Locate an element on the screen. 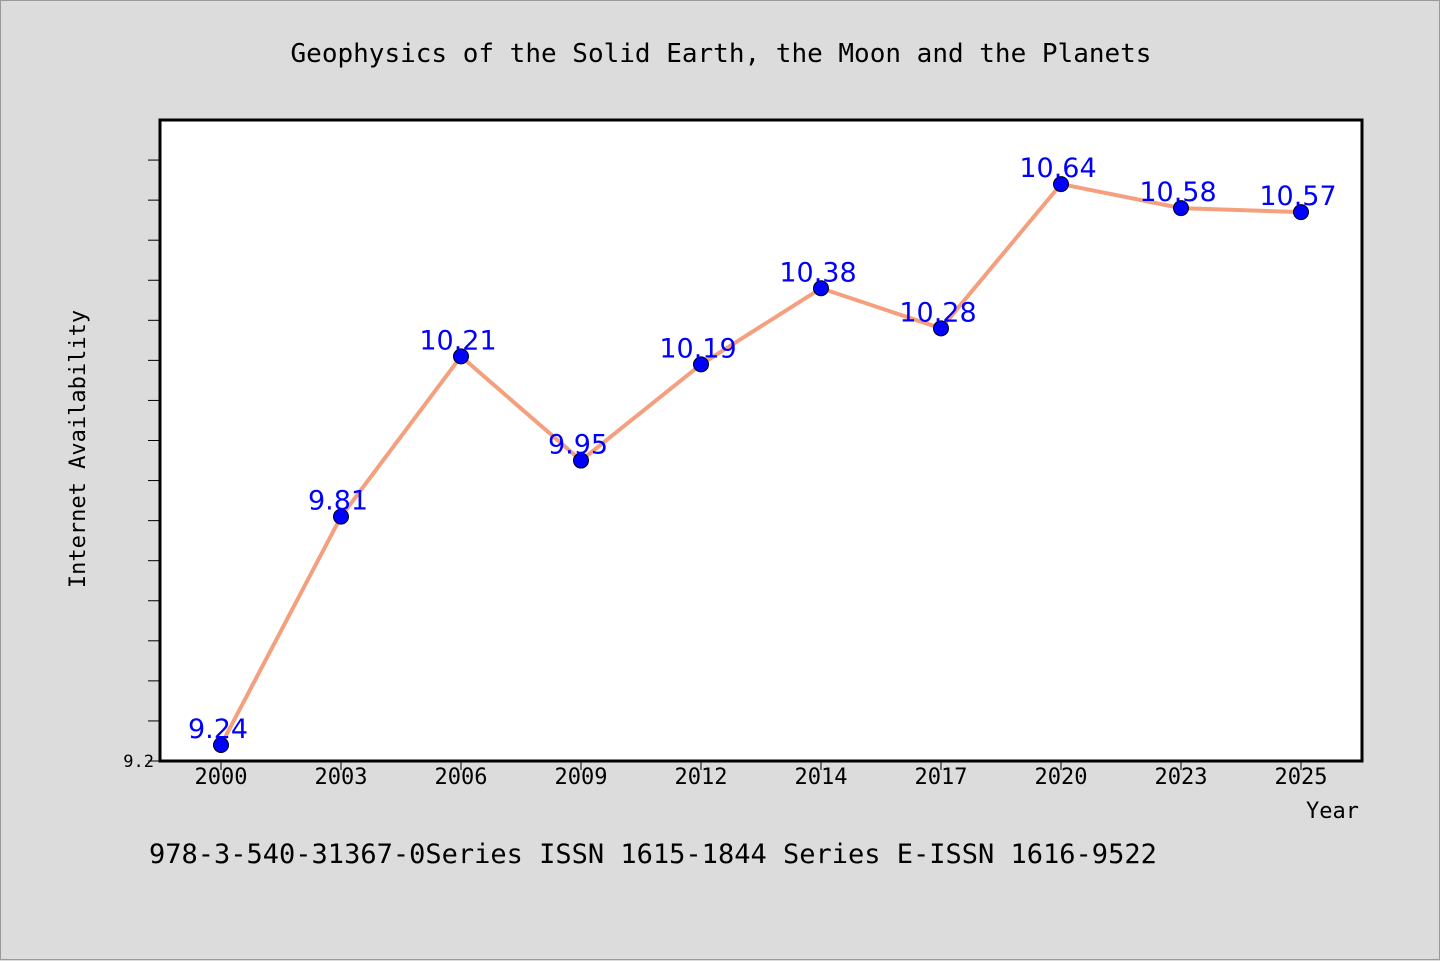 This screenshot has height=961, width=1440. data-label: 10.64 is located at coordinates (1057, 168).